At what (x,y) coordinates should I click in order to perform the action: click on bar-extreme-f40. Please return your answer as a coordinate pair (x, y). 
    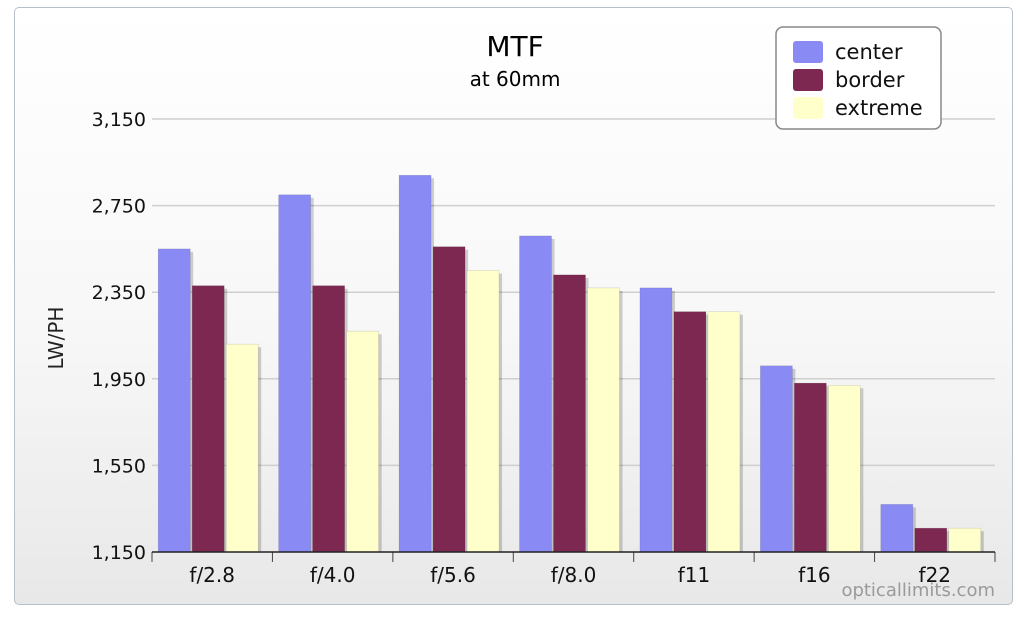
    Looking at the image, I should click on (362, 441).